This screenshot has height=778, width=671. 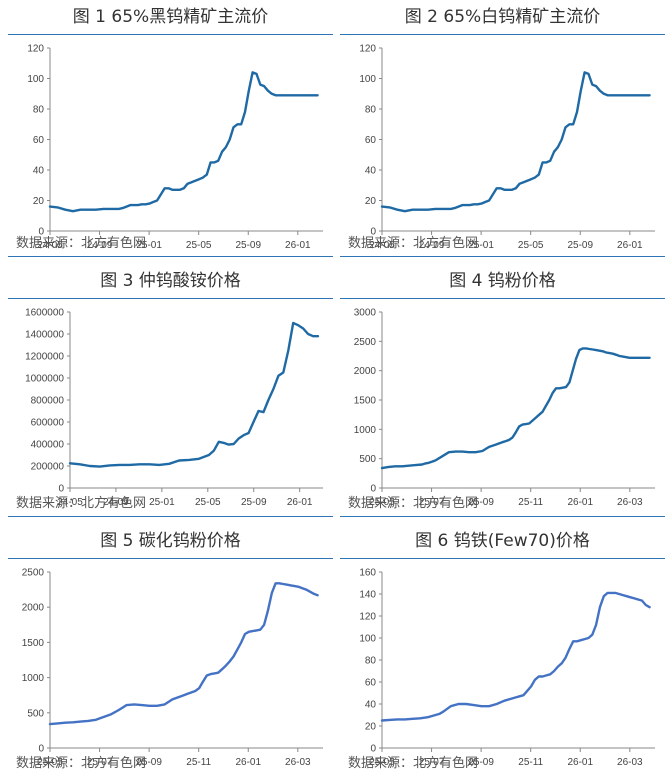 What do you see at coordinates (44, 357) in the screenshot?
I see `y-tick-label: 1200000` at bounding box center [44, 357].